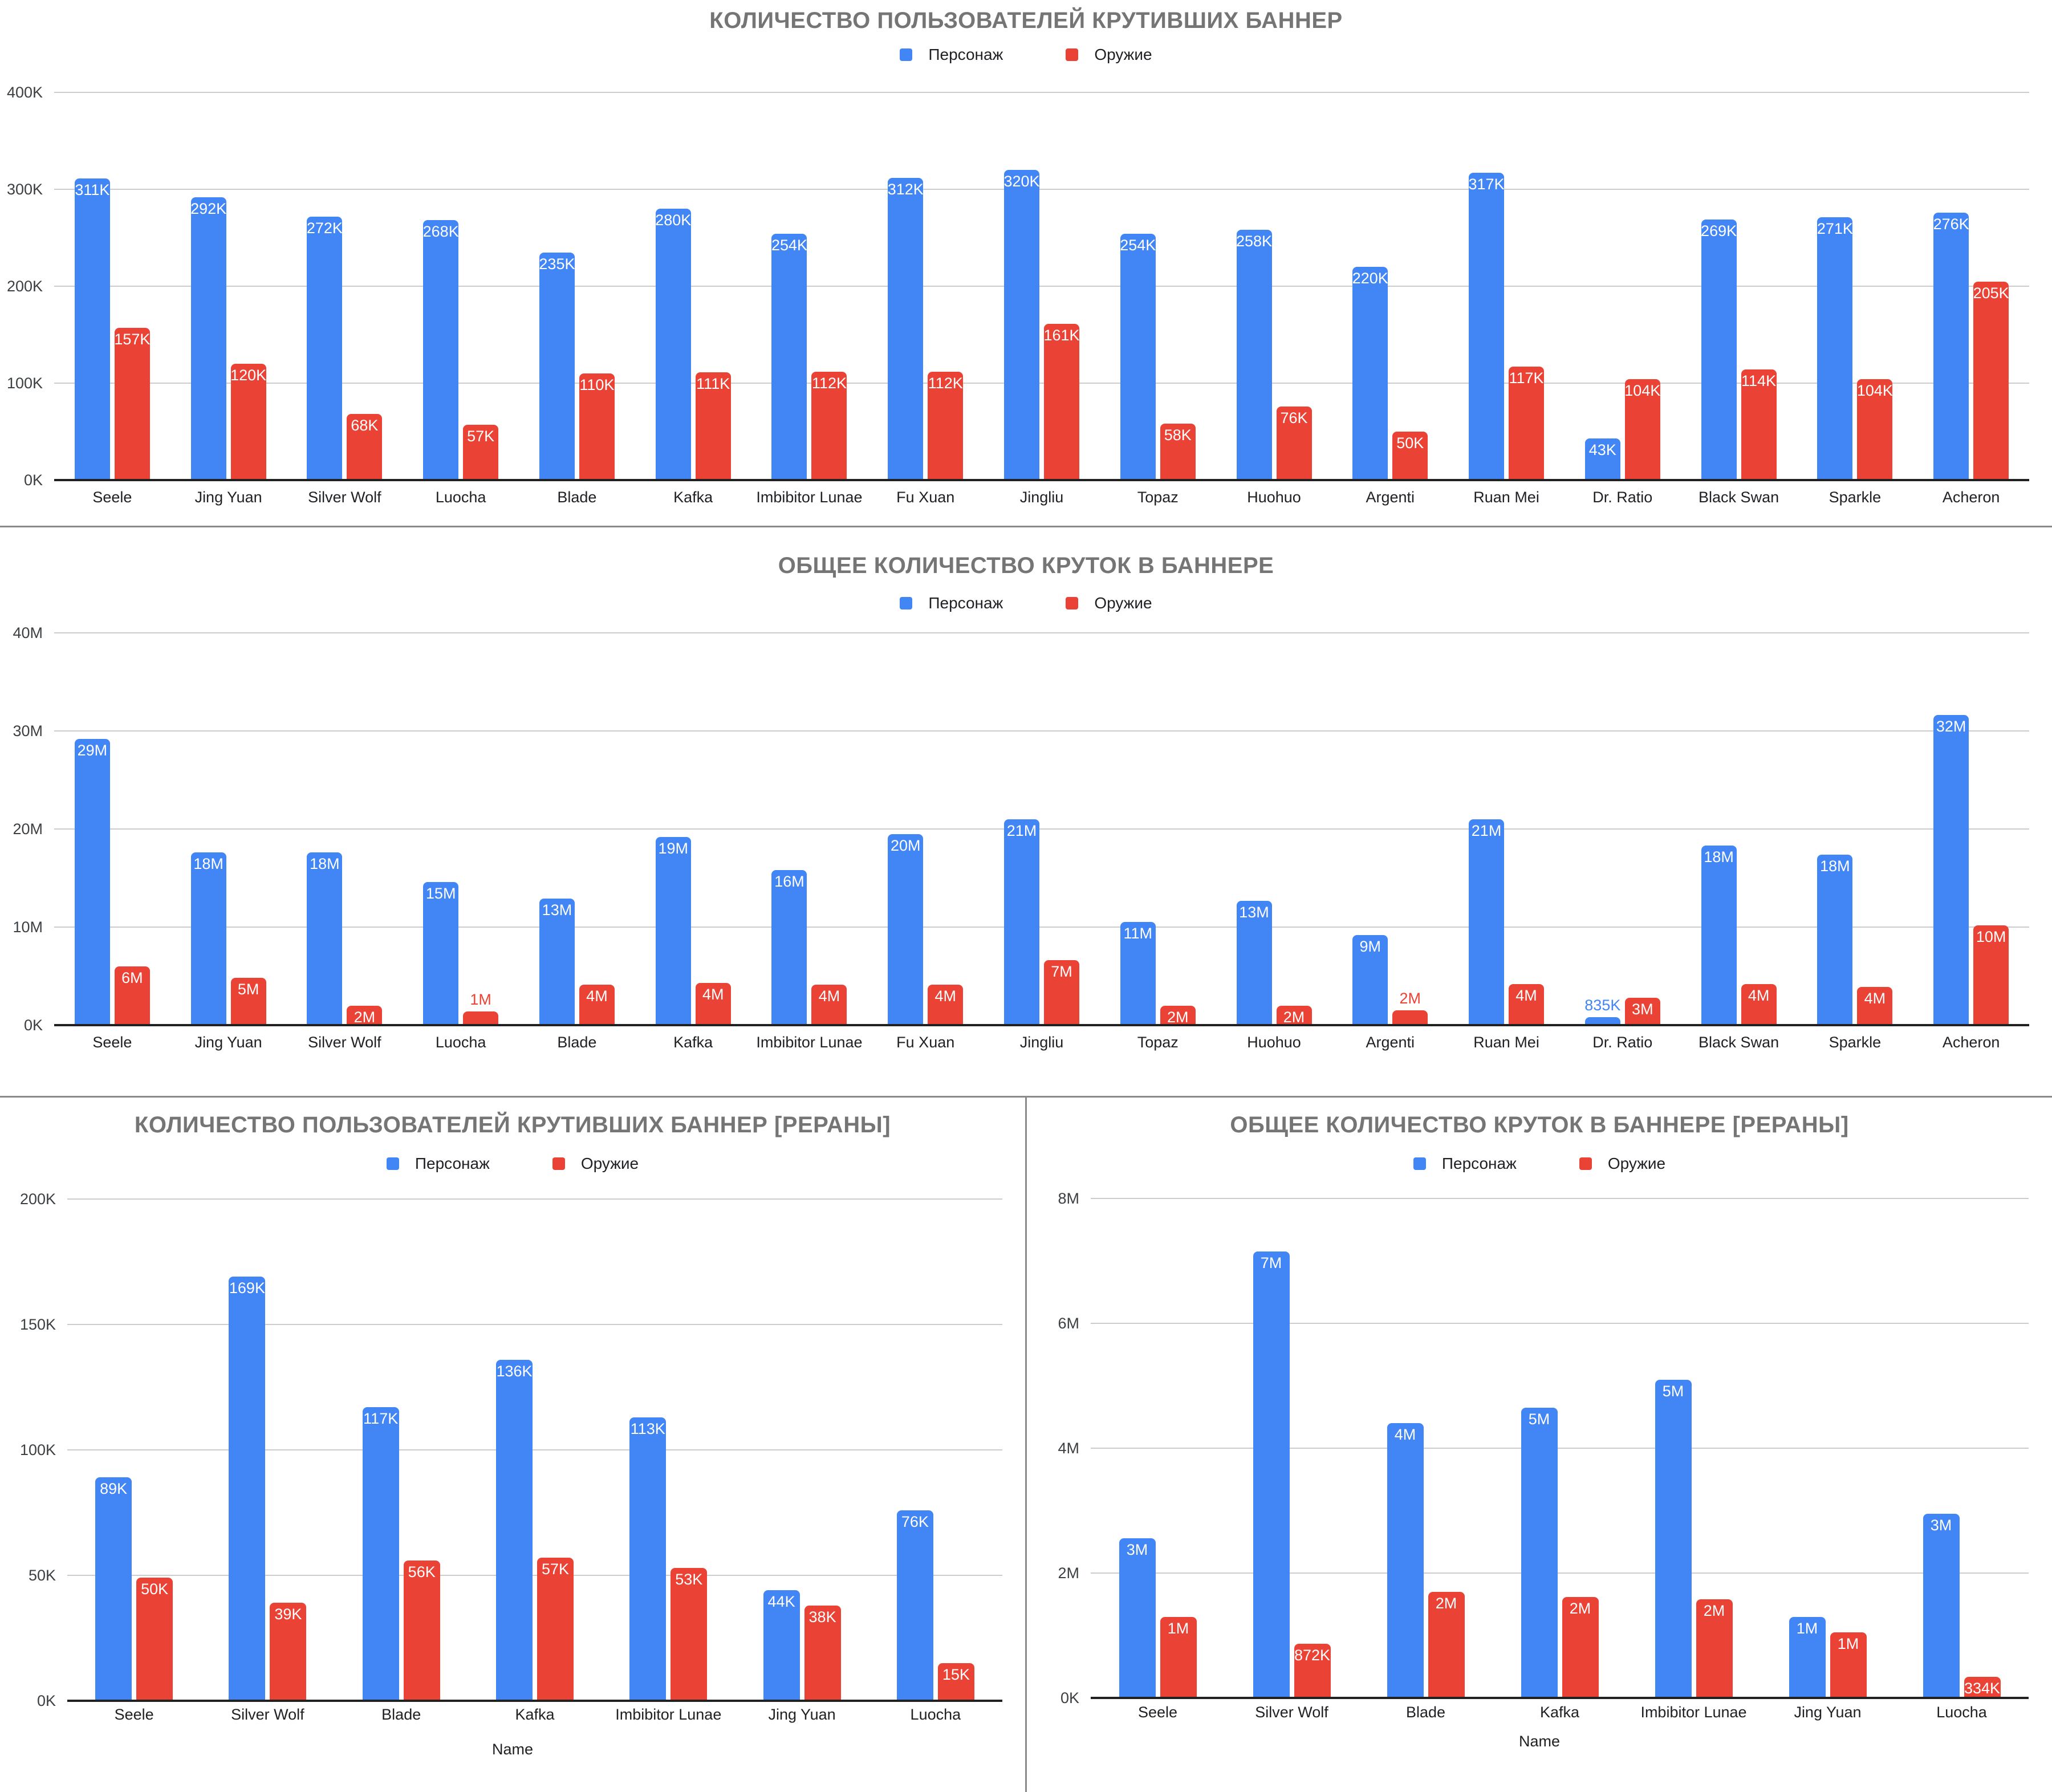 The image size is (2052, 1792). What do you see at coordinates (1022, 922) in the screenshot?
I see `bar-character-jingliu` at bounding box center [1022, 922].